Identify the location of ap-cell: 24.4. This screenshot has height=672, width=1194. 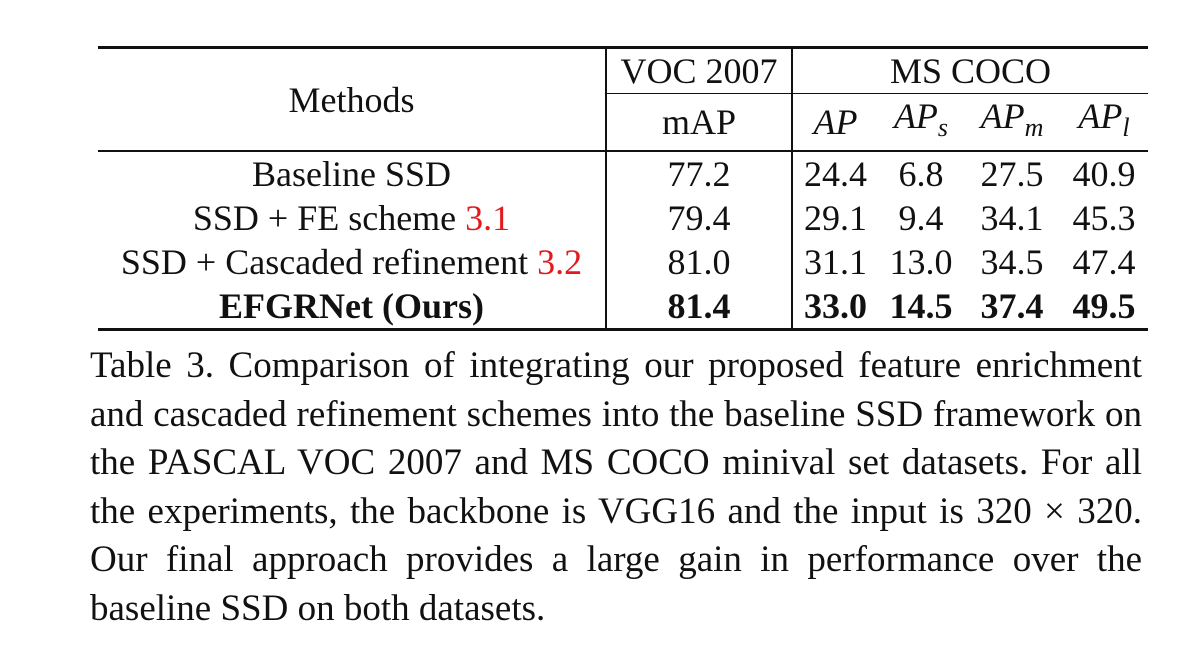
(834, 173).